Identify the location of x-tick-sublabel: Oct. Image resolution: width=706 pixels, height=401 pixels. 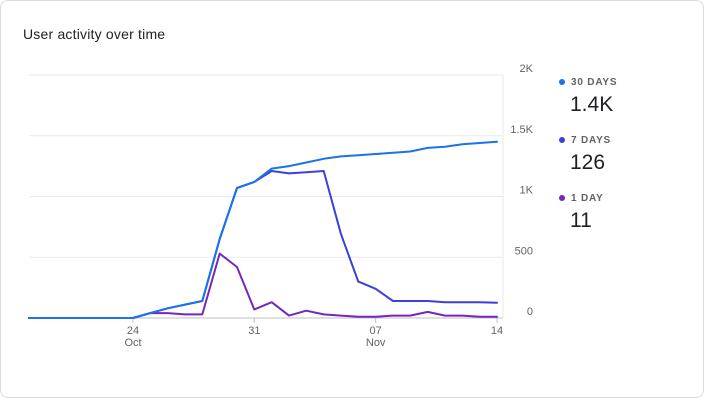
(132, 343).